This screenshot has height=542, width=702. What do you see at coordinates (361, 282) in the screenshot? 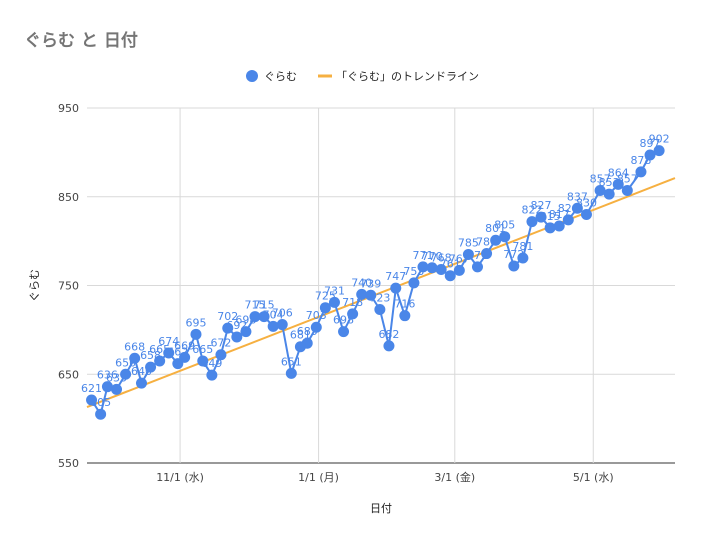
I see `data-label: 740` at bounding box center [361, 282].